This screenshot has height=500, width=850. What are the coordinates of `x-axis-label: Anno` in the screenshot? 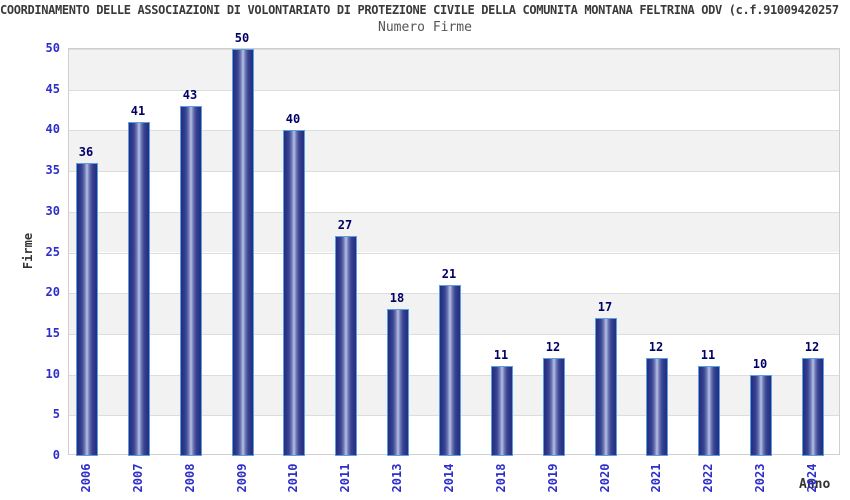 It's located at (815, 484).